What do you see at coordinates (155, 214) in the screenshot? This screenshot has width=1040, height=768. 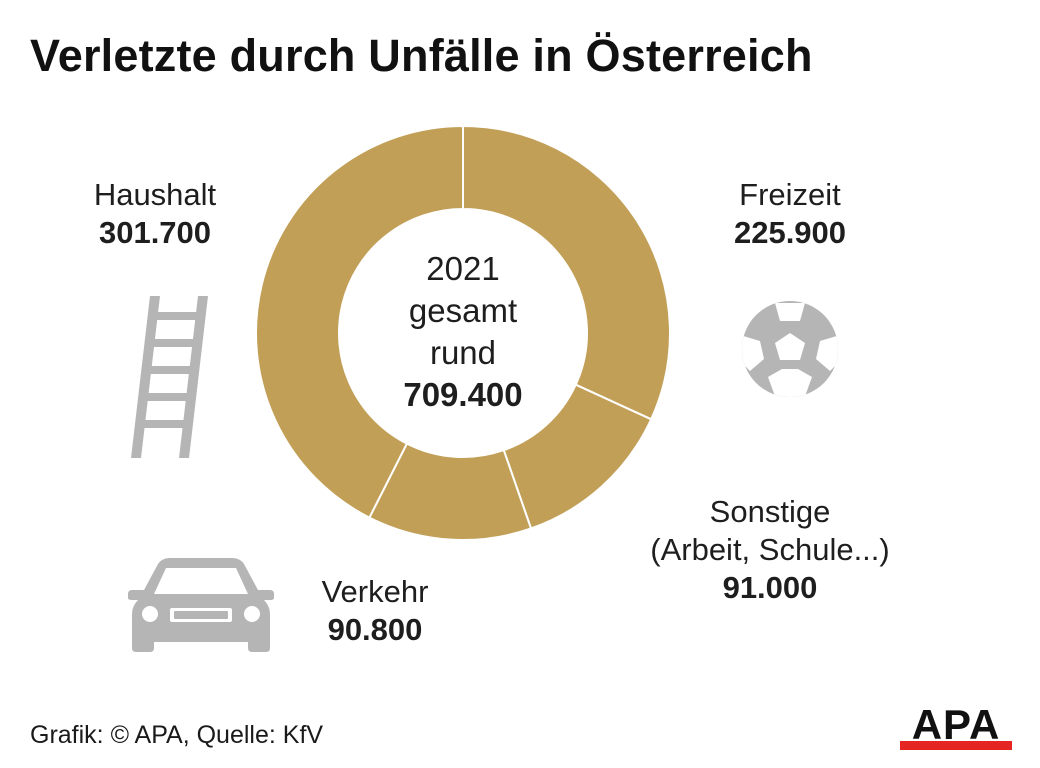 I see `label-haushalt: Haushalt 301.700` at bounding box center [155, 214].